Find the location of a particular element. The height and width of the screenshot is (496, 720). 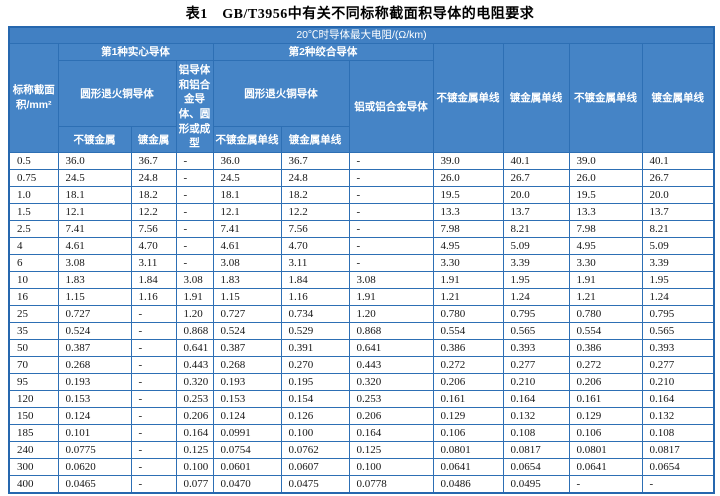

resistance-value-cell: 7.98 is located at coordinates (605, 229).